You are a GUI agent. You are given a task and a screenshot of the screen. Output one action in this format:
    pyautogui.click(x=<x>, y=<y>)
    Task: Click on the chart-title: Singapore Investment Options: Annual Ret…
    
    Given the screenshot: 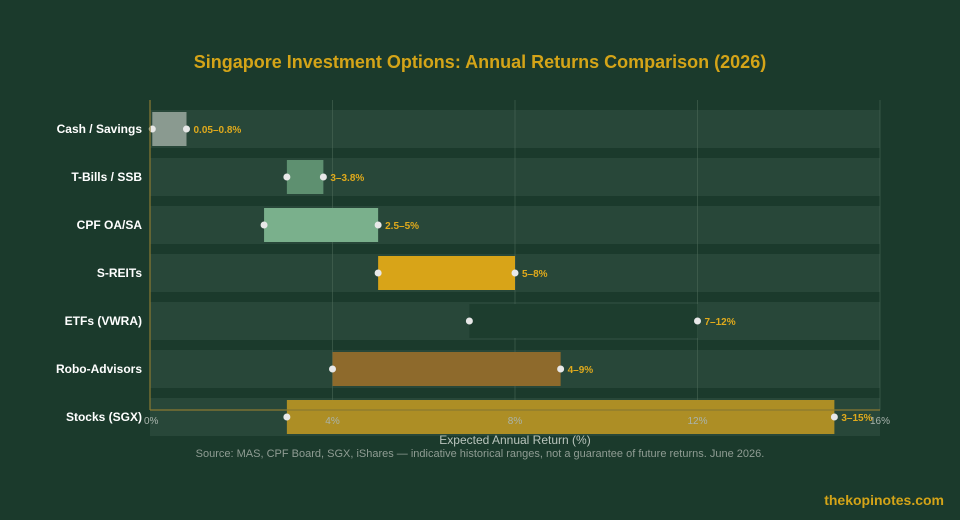 What is the action you would take?
    pyautogui.click(x=480, y=62)
    